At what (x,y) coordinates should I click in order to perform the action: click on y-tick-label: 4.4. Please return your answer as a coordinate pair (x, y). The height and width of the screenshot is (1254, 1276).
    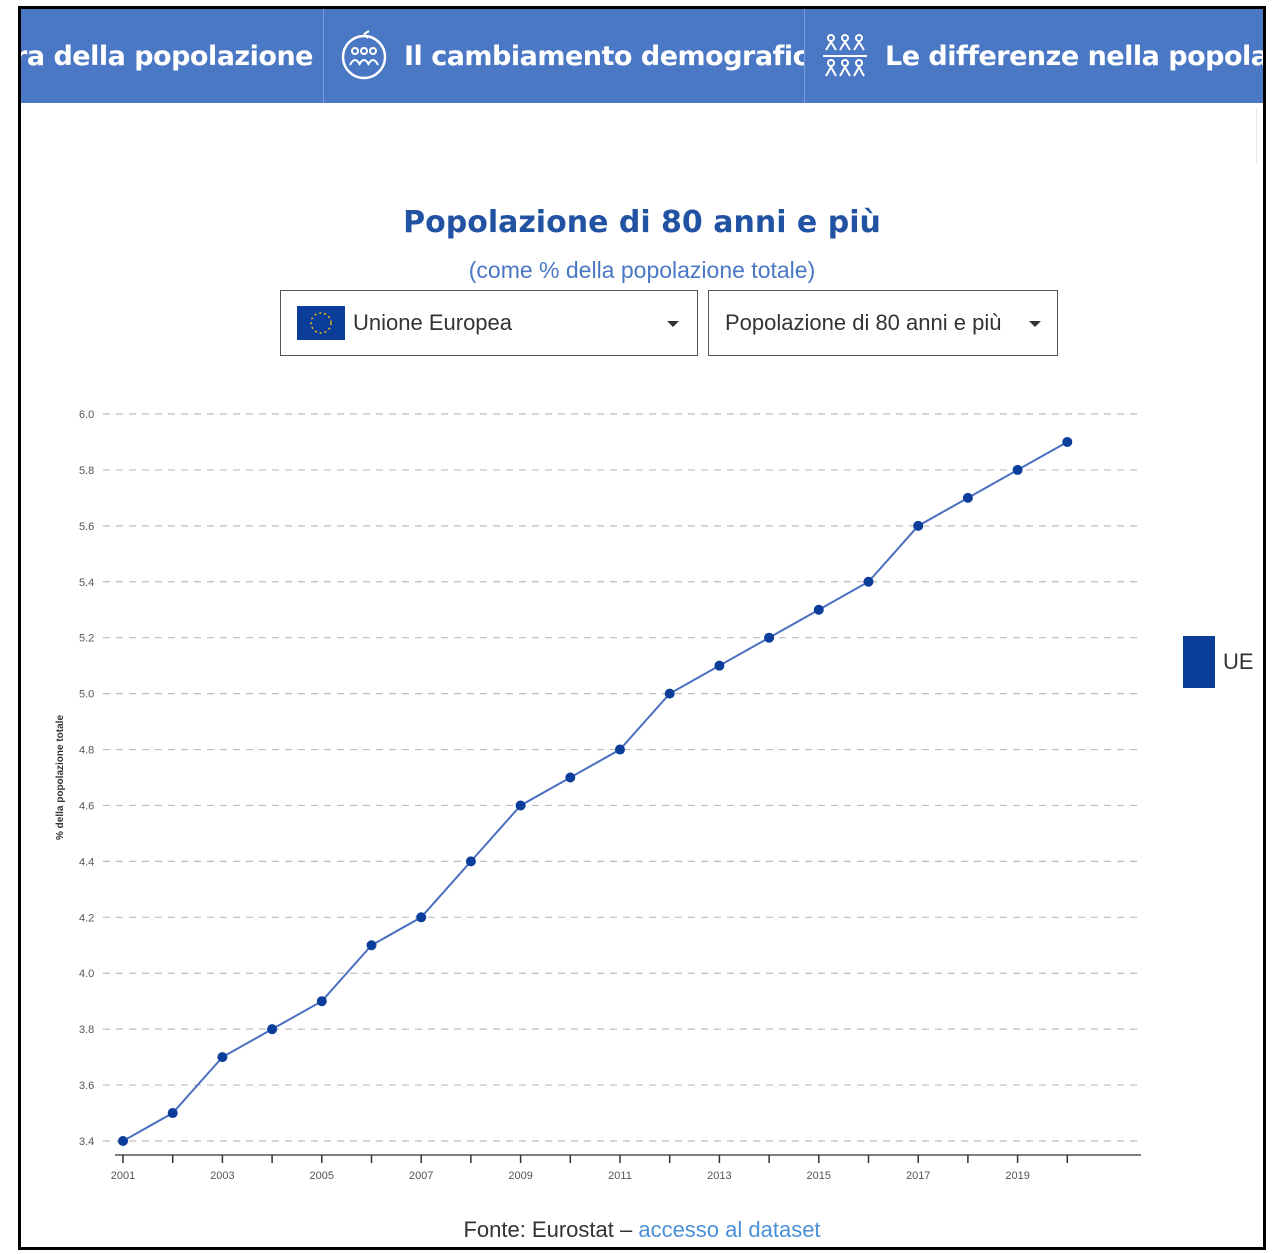
    Looking at the image, I should click on (86, 862).